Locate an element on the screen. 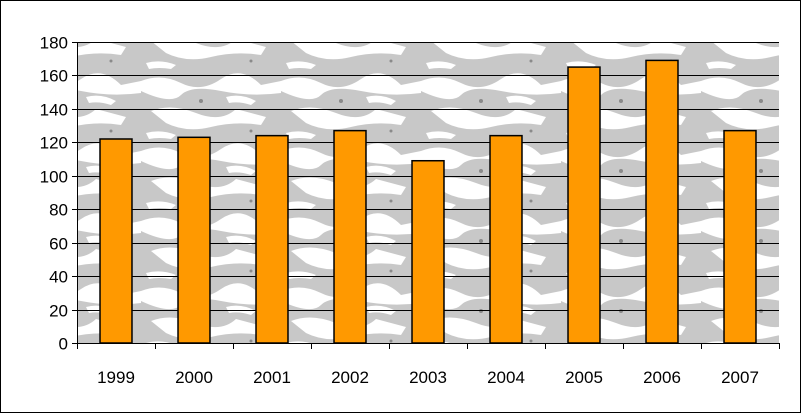 Image resolution: width=801 pixels, height=417 pixels. bar-2003 is located at coordinates (428, 251).